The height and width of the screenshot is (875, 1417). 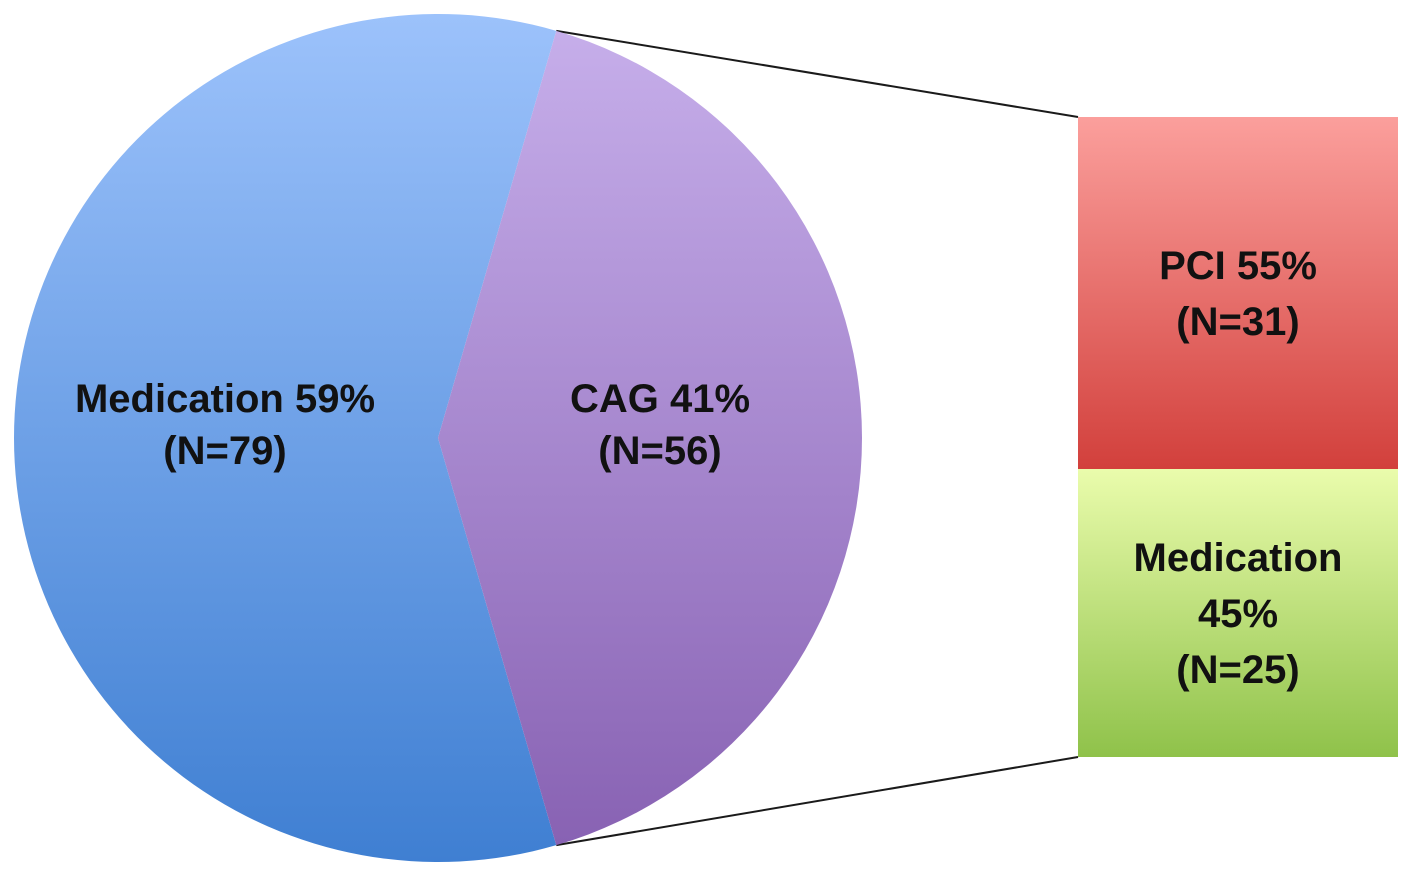 What do you see at coordinates (1238, 266) in the screenshot?
I see `bar-segment-label-pci-0: PCI 55%` at bounding box center [1238, 266].